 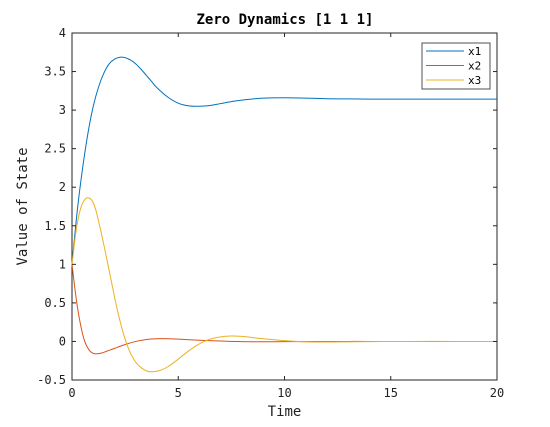 I want to click on x-tick-label: 0, so click(x=71, y=393).